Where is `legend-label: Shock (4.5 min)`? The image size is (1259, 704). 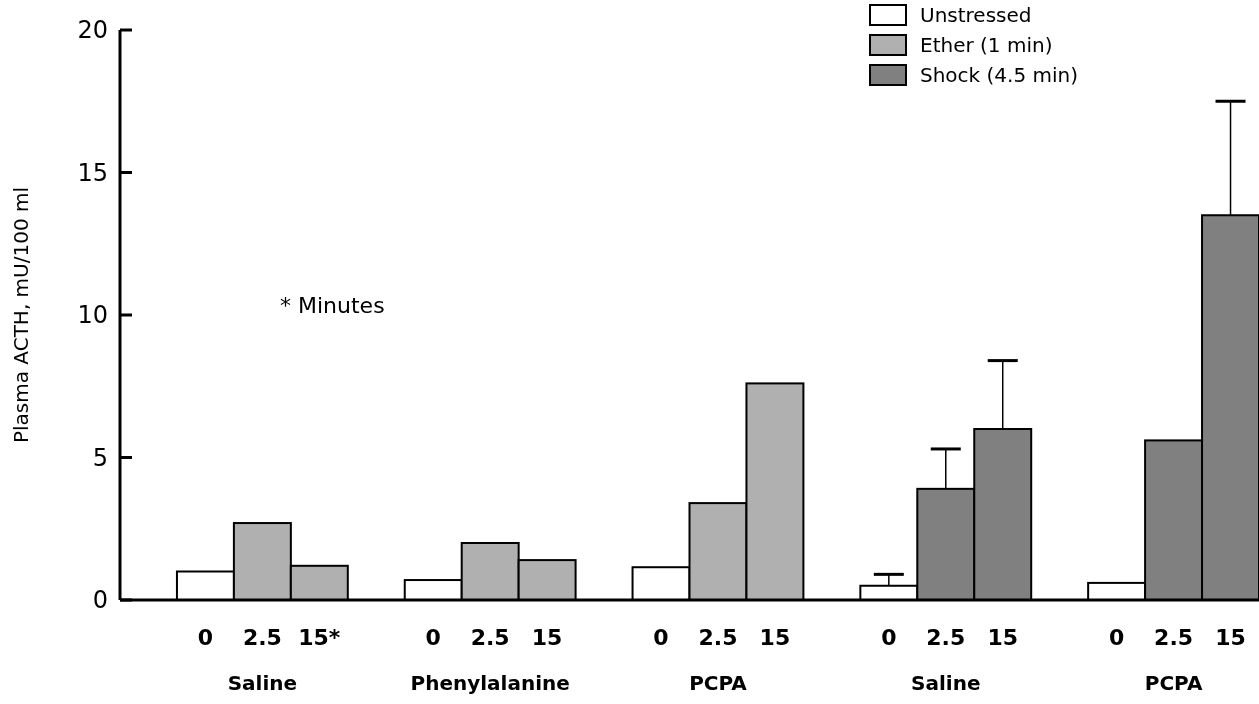
legend-label: Shock (4.5 min) is located at coordinates (999, 75).